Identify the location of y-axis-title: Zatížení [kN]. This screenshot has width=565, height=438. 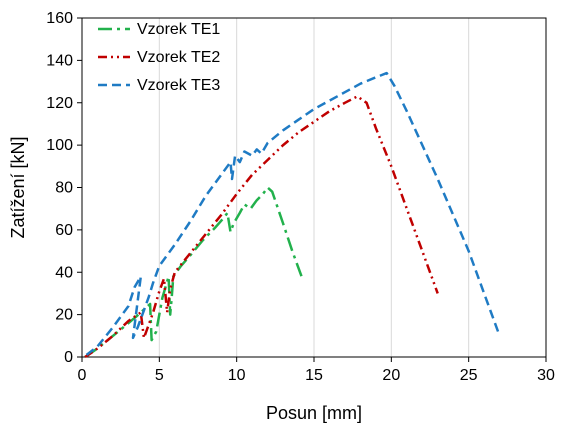
(18, 187).